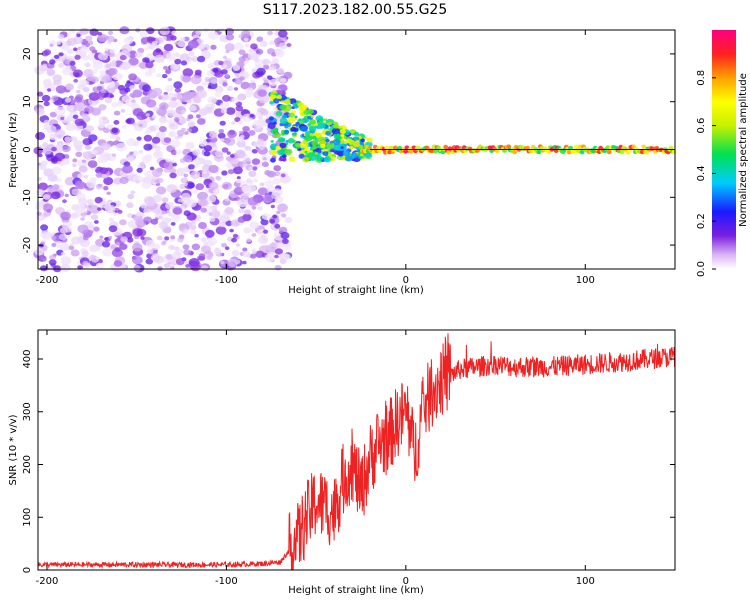  What do you see at coordinates (27, 517) in the screenshot?
I see `snr-y-tick-label: 100` at bounding box center [27, 517].